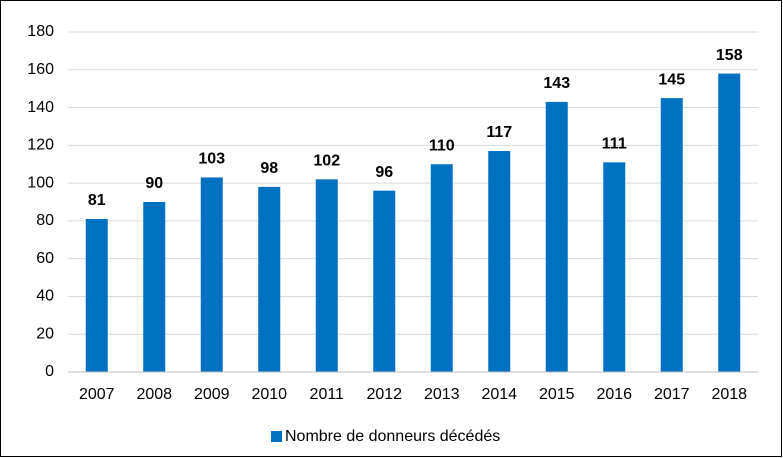 This screenshot has height=458, width=783. What do you see at coordinates (40, 31) in the screenshot?
I see `y-tick-label: 180` at bounding box center [40, 31].